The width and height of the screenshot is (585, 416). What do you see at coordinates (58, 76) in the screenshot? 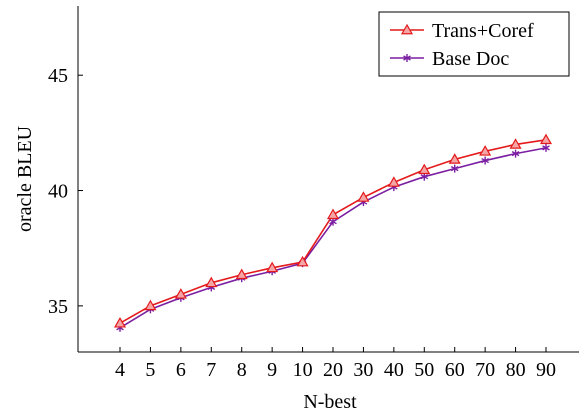
I see `y-tick-label: 45` at bounding box center [58, 76].